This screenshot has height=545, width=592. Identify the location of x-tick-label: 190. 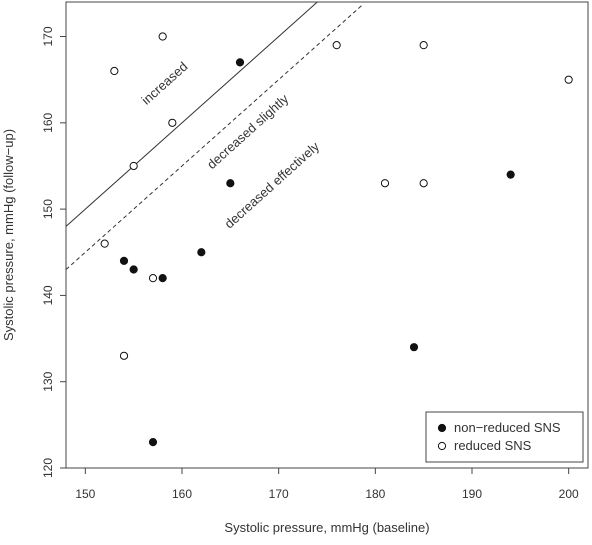
(472, 494).